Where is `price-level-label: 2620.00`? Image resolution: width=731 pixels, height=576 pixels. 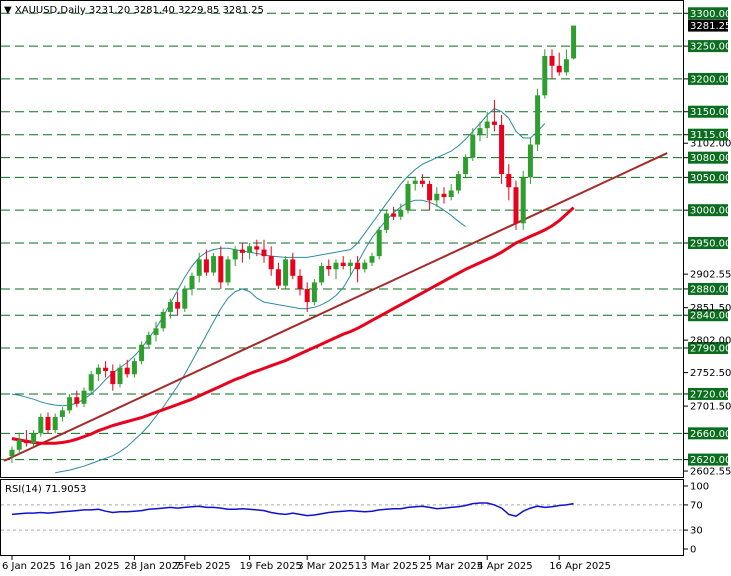
price-level-label: 2620.00 is located at coordinates (710, 460).